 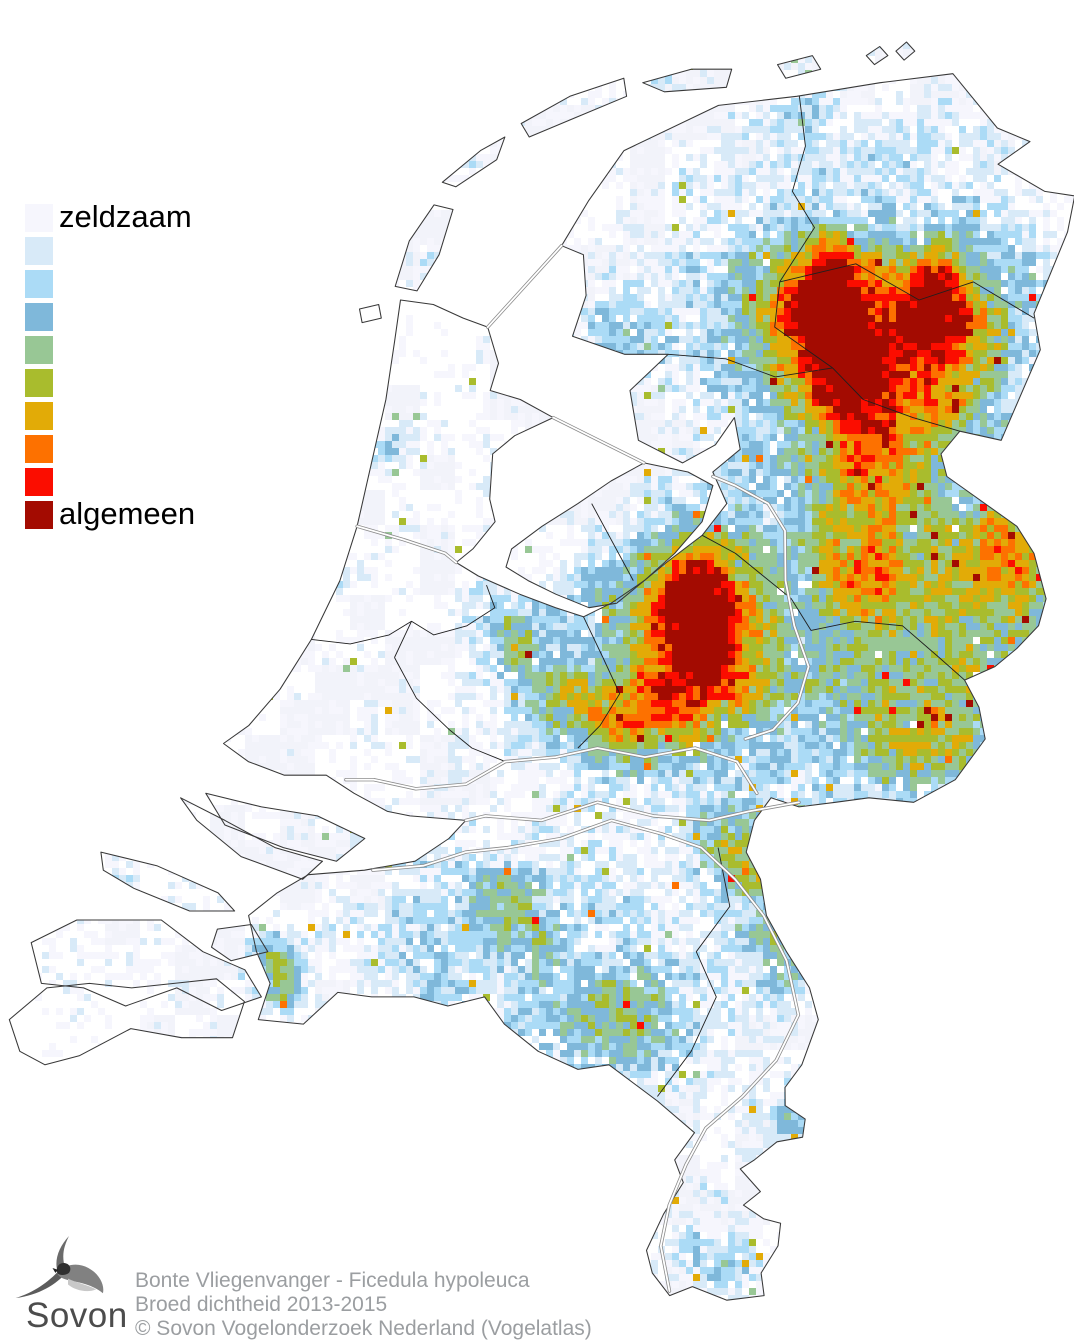 I want to click on map-subject: Broed dichtheid 2013-2015, so click(x=261, y=1304).